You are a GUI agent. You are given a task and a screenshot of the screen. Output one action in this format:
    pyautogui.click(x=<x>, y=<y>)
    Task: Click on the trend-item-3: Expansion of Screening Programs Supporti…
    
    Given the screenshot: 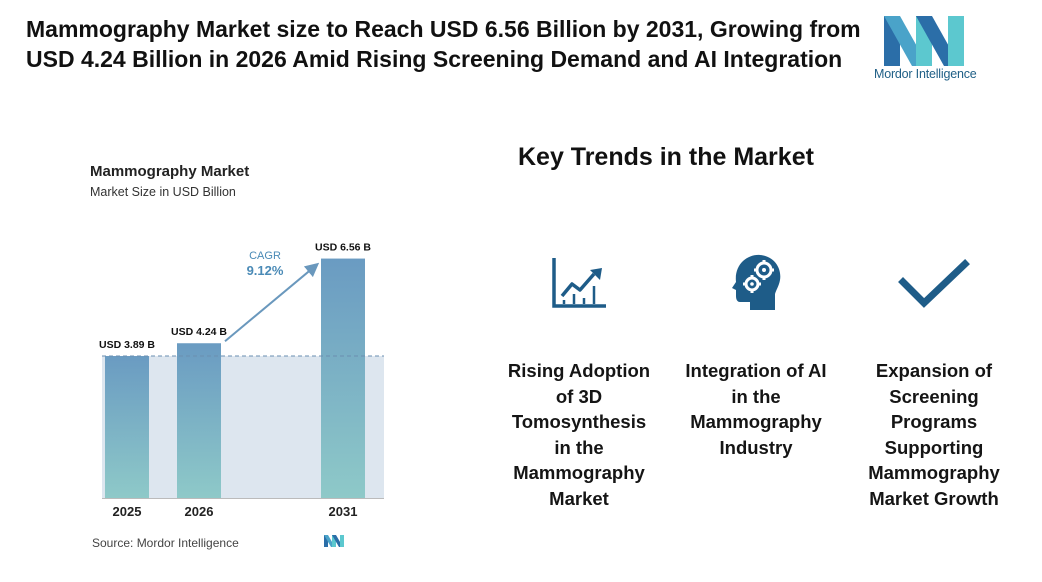 What is the action you would take?
    pyautogui.click(x=934, y=434)
    